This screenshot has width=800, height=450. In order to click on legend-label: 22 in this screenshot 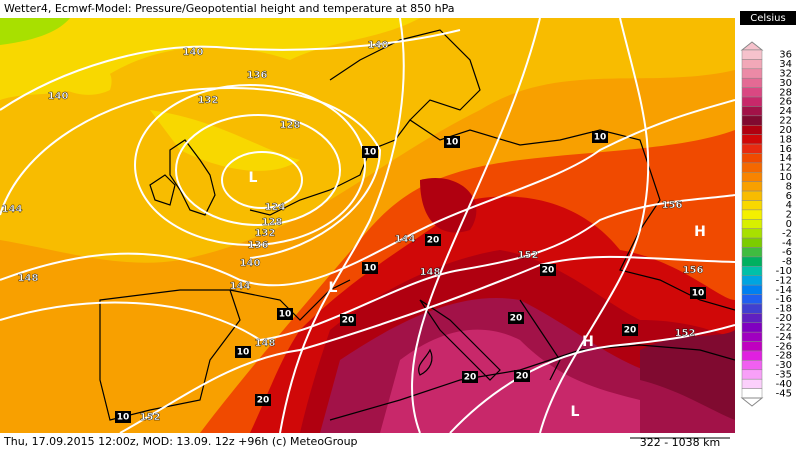, I will do `click(785, 121)`.